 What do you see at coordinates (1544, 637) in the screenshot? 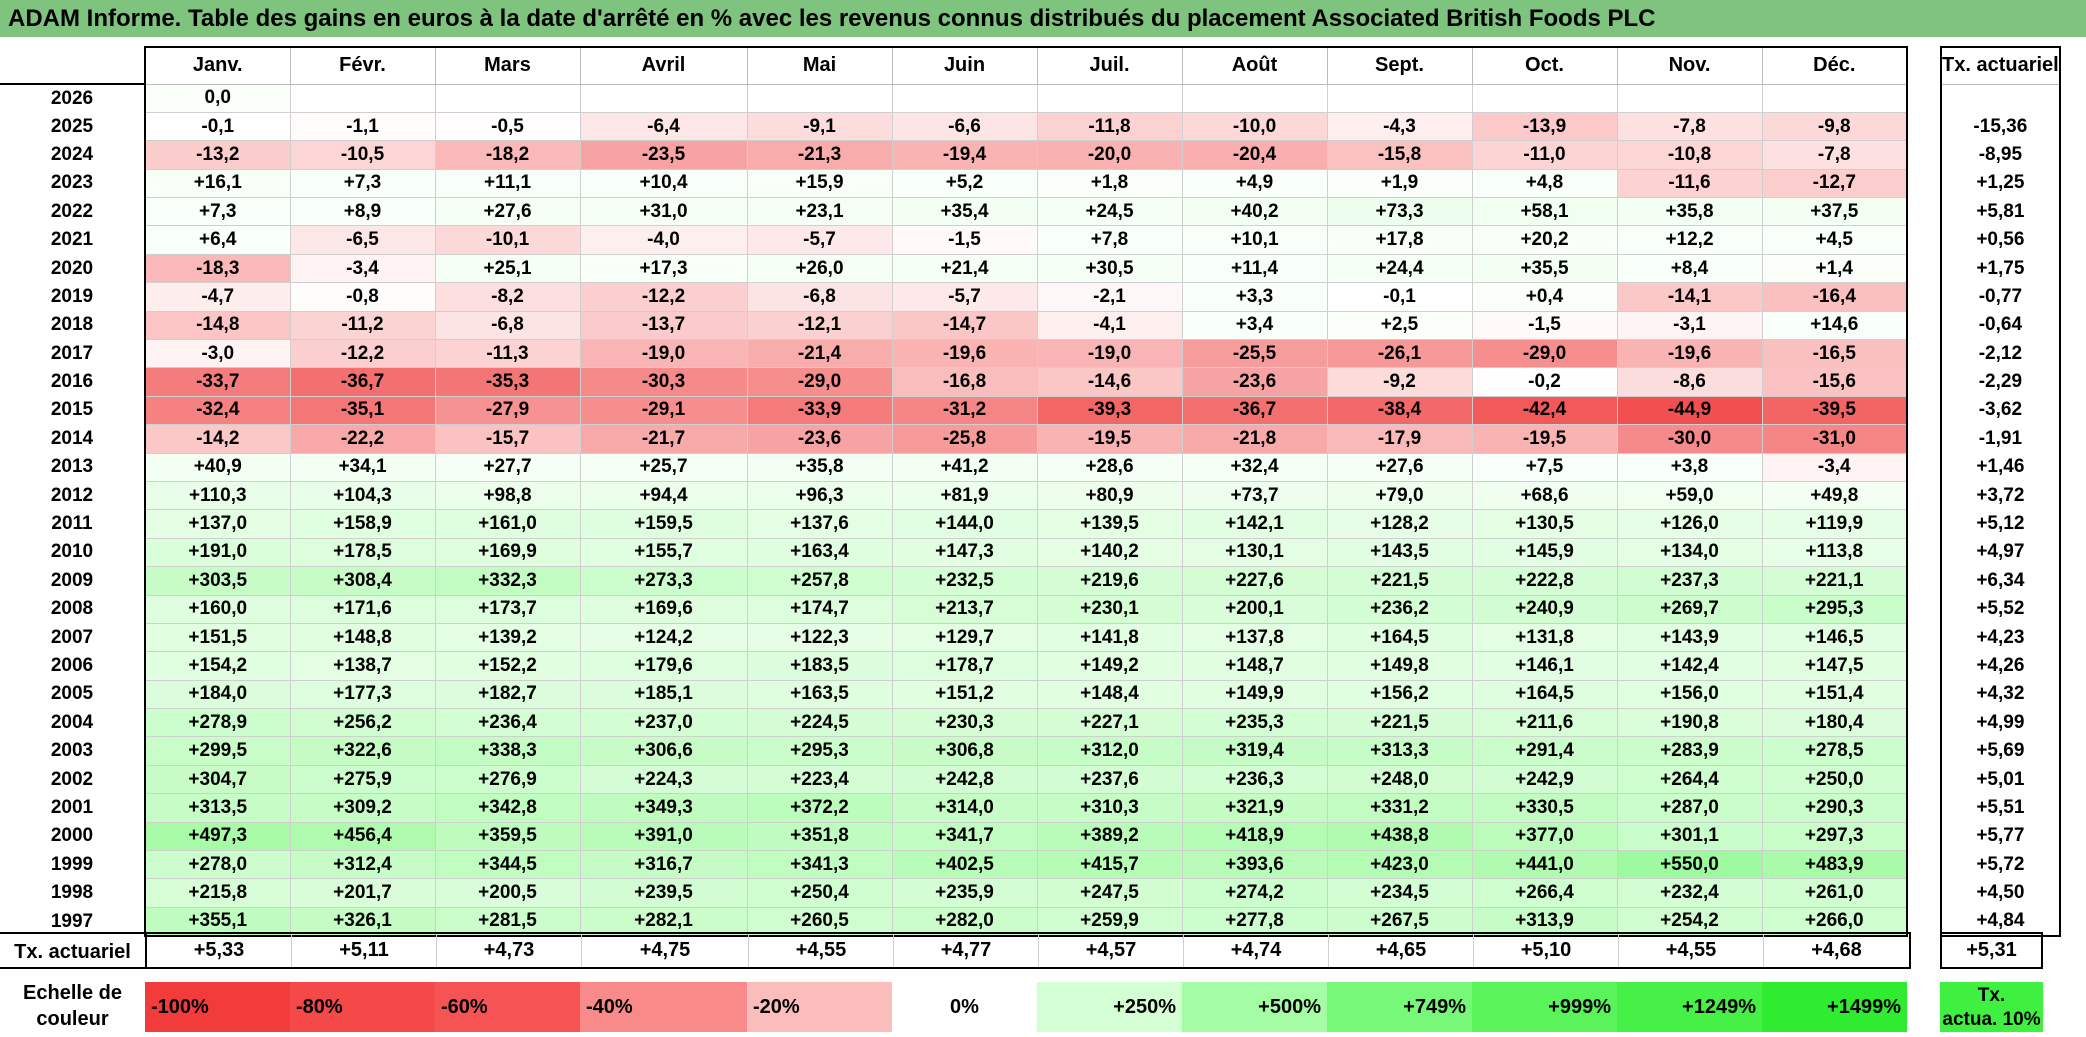
I see `value-cell: +131,8` at bounding box center [1544, 637].